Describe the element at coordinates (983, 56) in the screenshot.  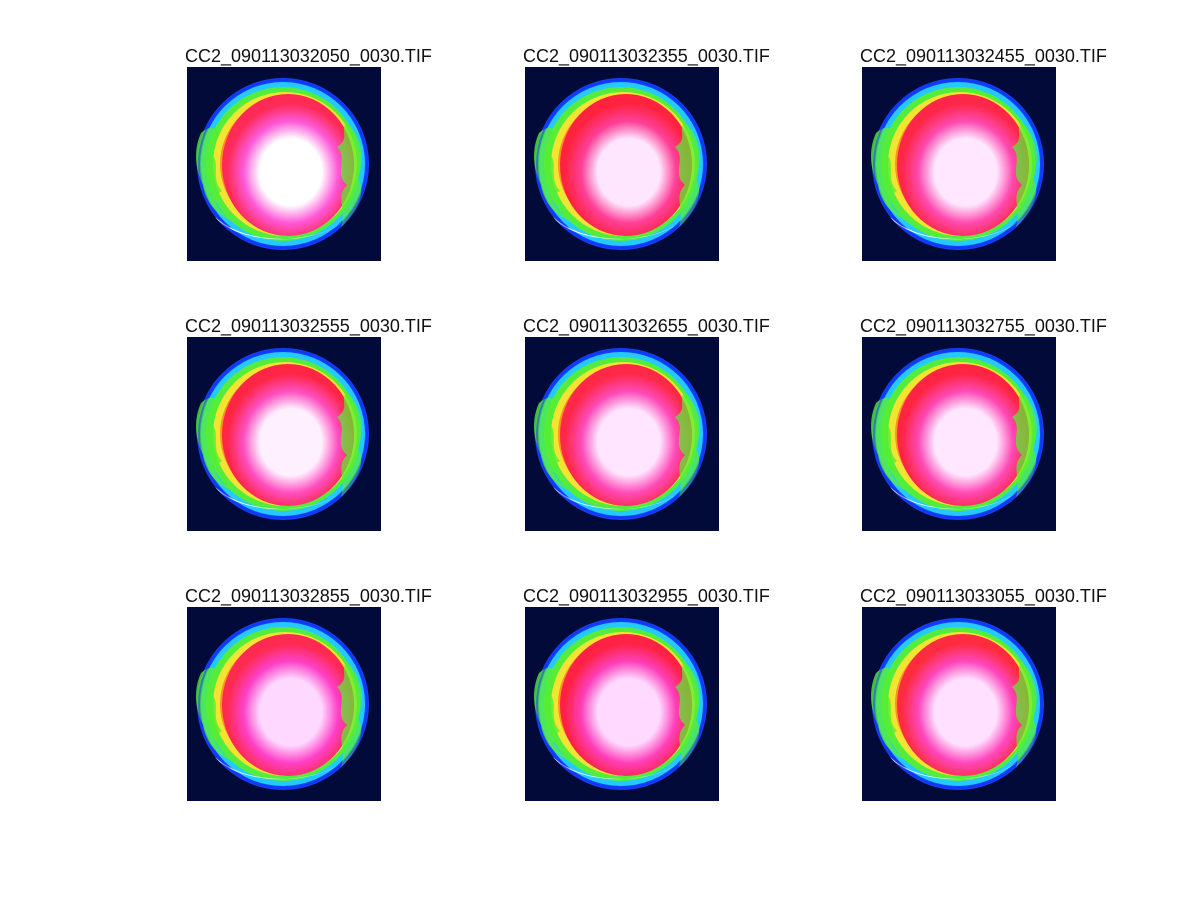
I see `panel-title: CC2_090113032455_0030.TIF` at that location.